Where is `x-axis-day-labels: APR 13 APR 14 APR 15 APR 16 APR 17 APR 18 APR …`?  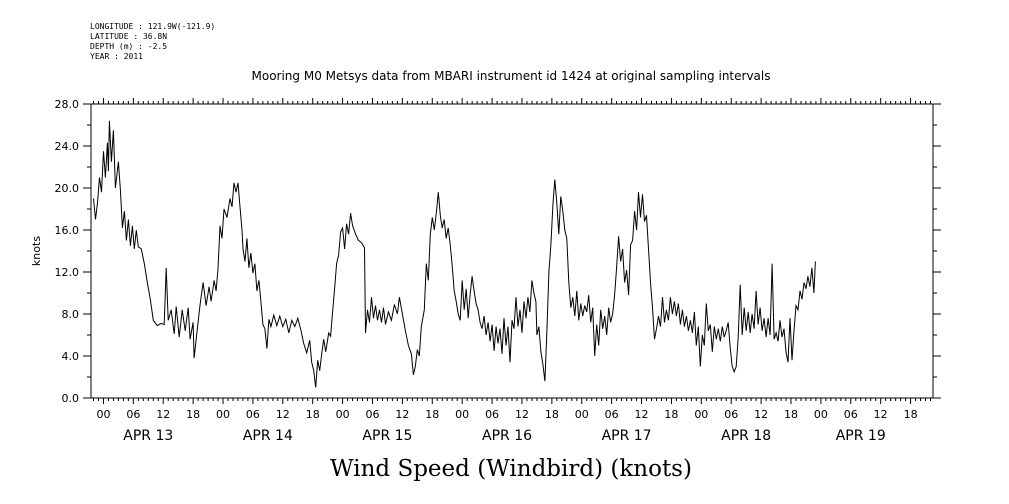
x-axis-day-labels: APR 13 APR 14 APR 15 APR 16 APR 17 APR 18 APR … is located at coordinates (504, 436).